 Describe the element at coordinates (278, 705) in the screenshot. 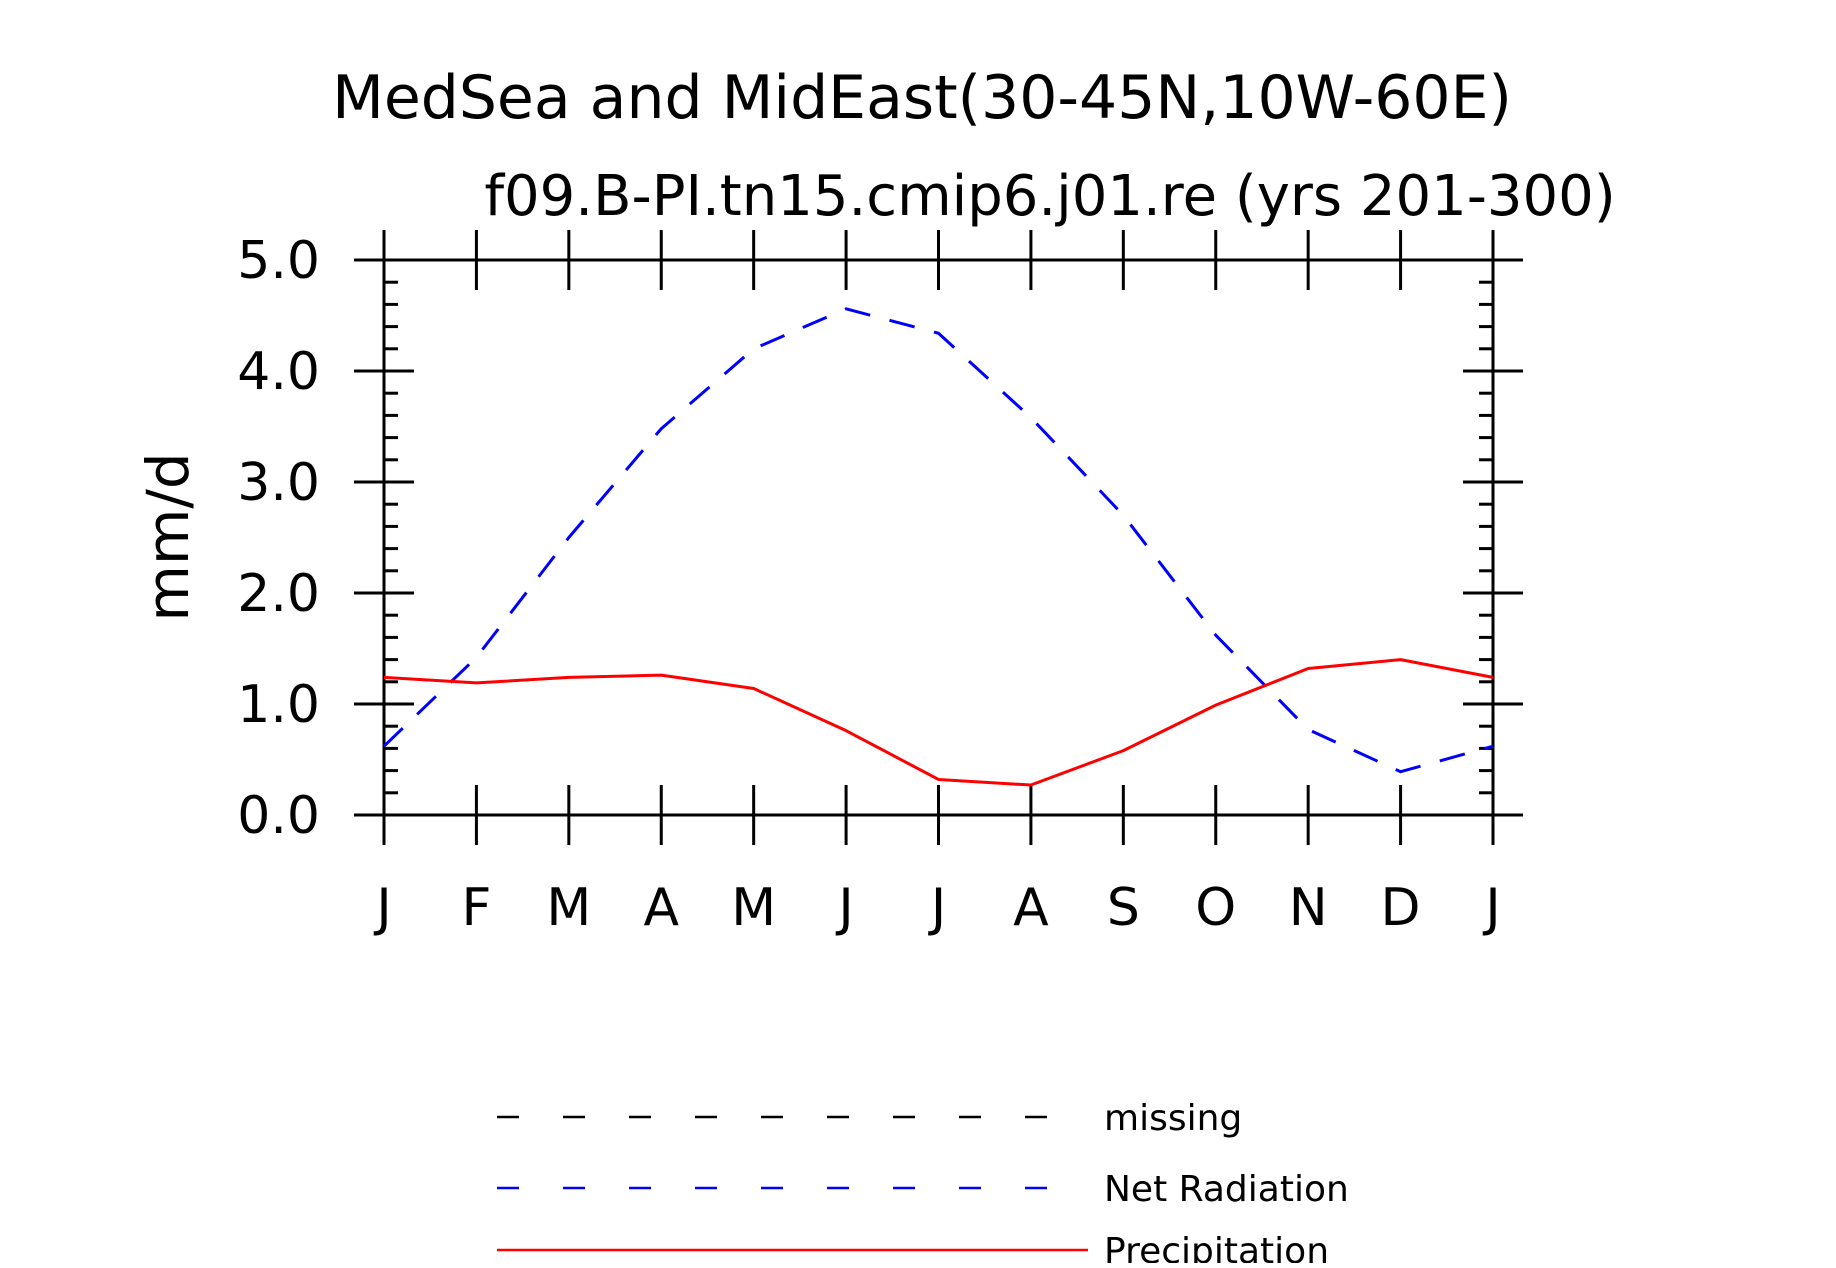

I see `y-tick-label: 1.0` at that location.